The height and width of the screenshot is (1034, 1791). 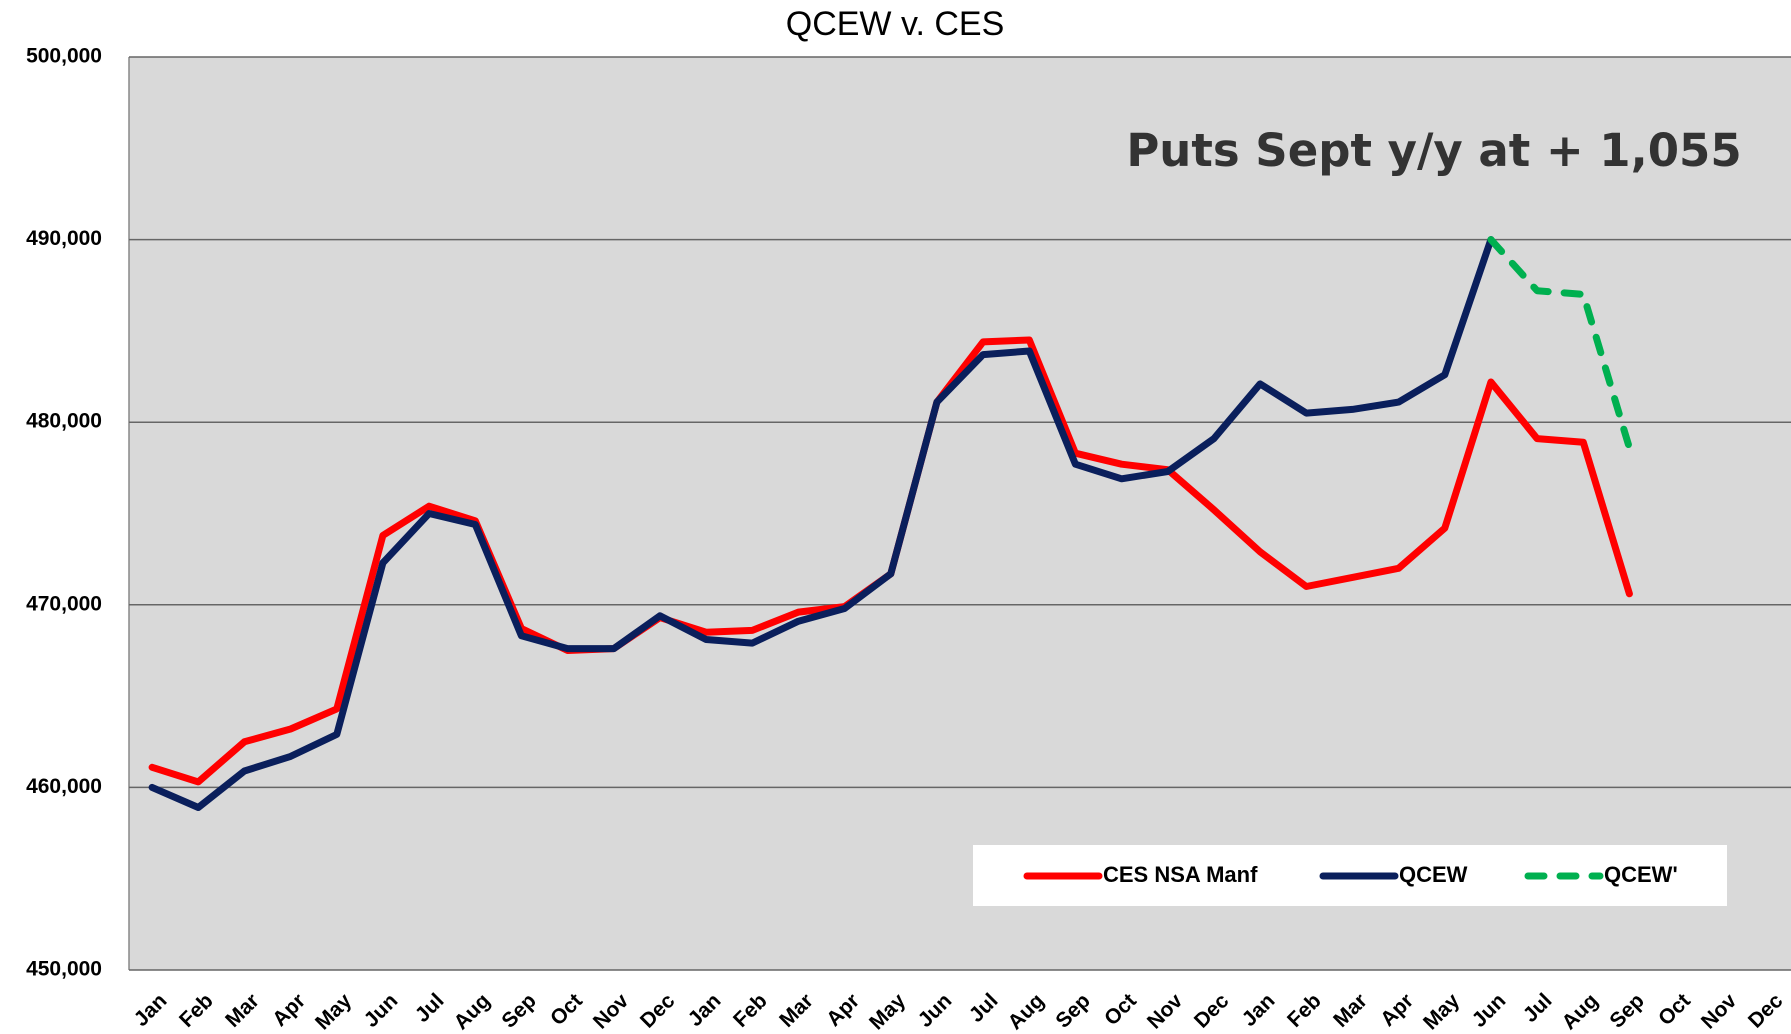 What do you see at coordinates (64, 603) in the screenshot?
I see `y-tick-label: 470,000` at bounding box center [64, 603].